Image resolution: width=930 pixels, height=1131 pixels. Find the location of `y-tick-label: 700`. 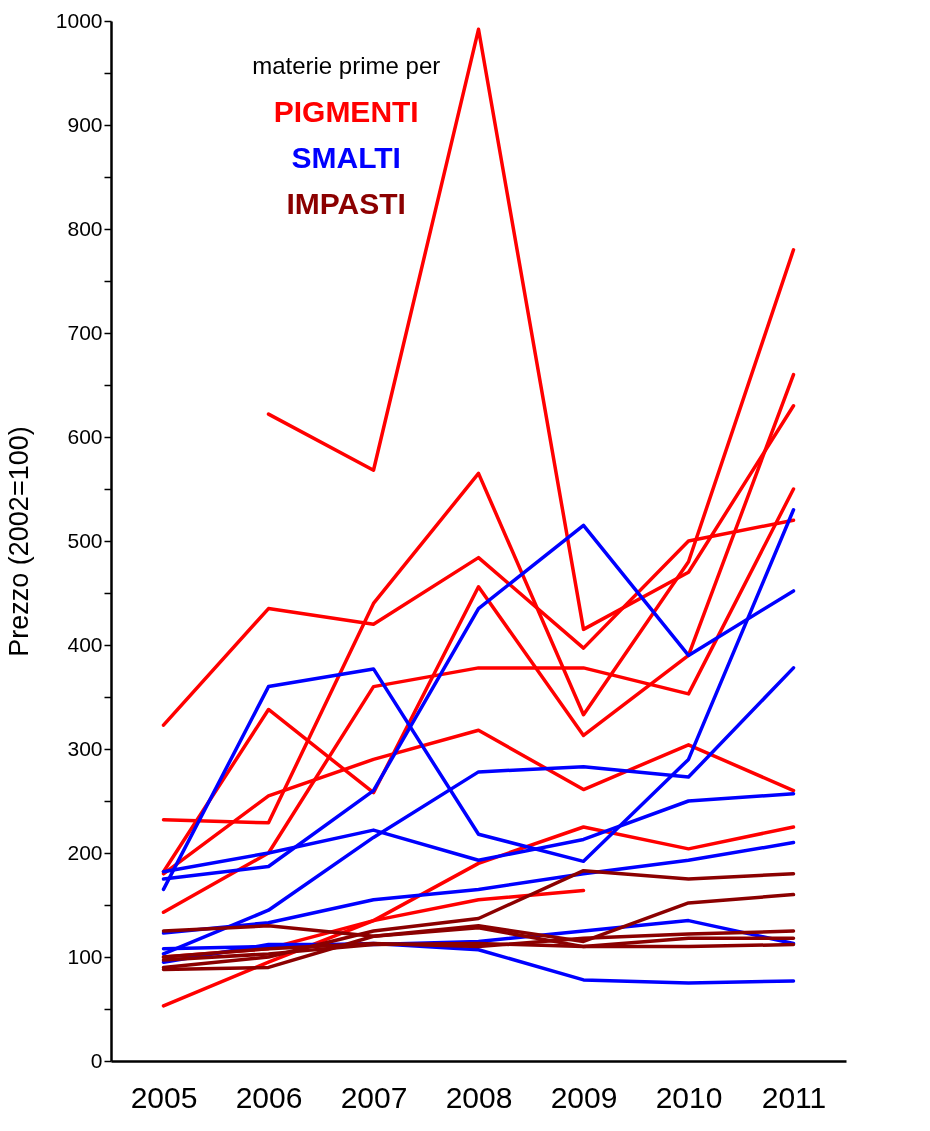

y-tick-label: 700 is located at coordinates (85, 332).